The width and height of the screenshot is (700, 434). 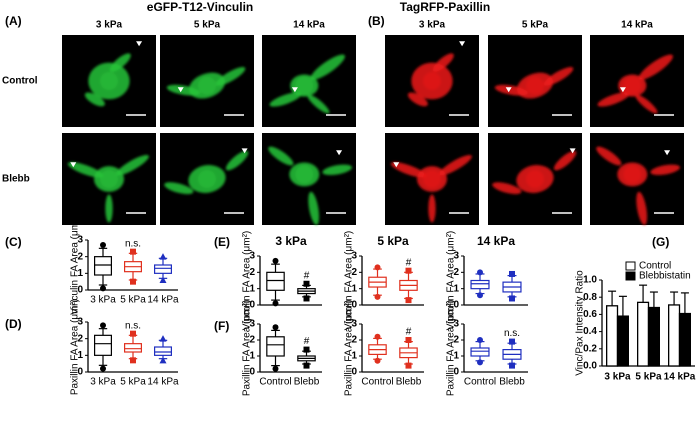 I want to click on x-tick-label: 3 kPa, so click(x=103, y=382).